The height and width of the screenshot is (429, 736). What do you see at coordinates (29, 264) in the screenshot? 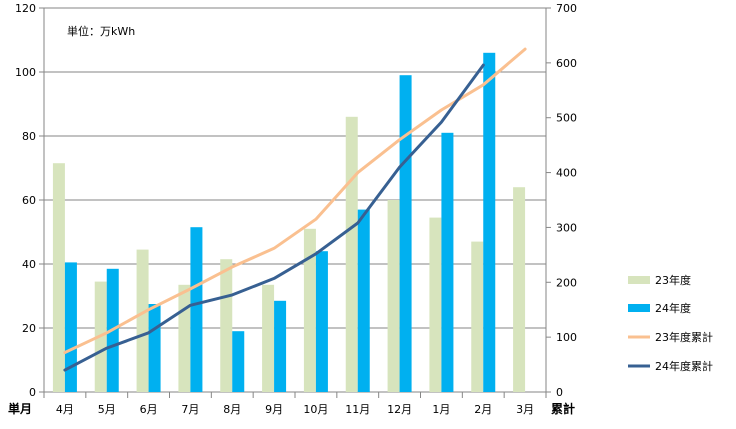
I see `left-tick-label: 40` at bounding box center [29, 264].